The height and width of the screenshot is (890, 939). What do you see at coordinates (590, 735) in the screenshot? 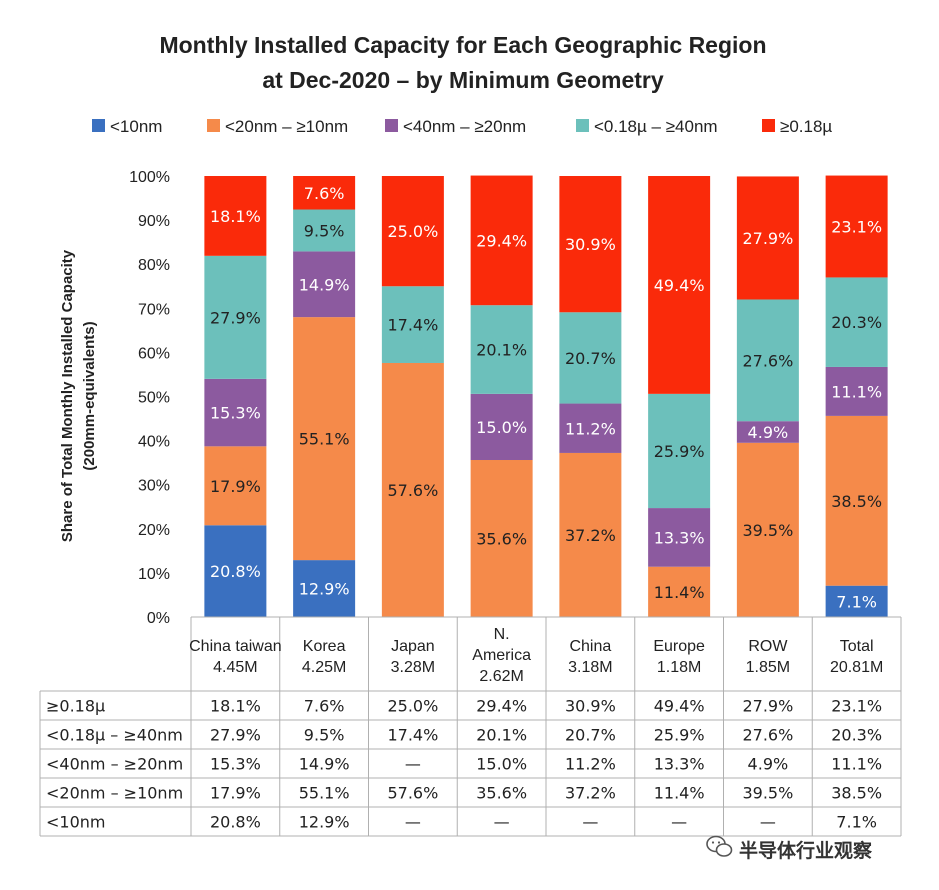
I see `table-cell-1-4: 20.7%` at bounding box center [590, 735].